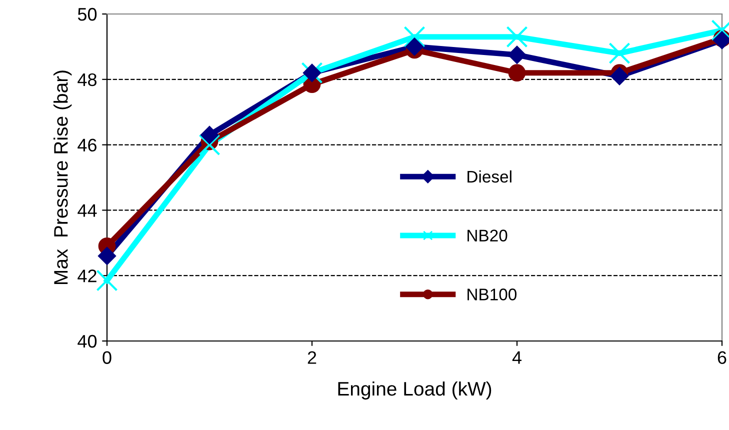 This screenshot has width=729, height=430. I want to click on y-tick-label: 40, so click(87, 341).